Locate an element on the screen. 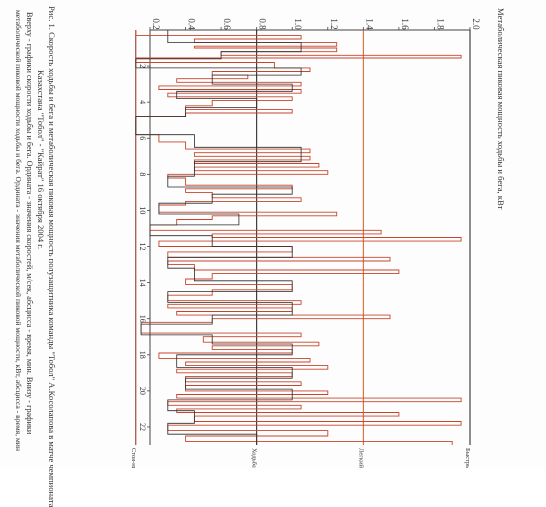 This screenshot has width=546, height=507. reference-label-3: Быстрый бег is located at coordinates (467, 458).